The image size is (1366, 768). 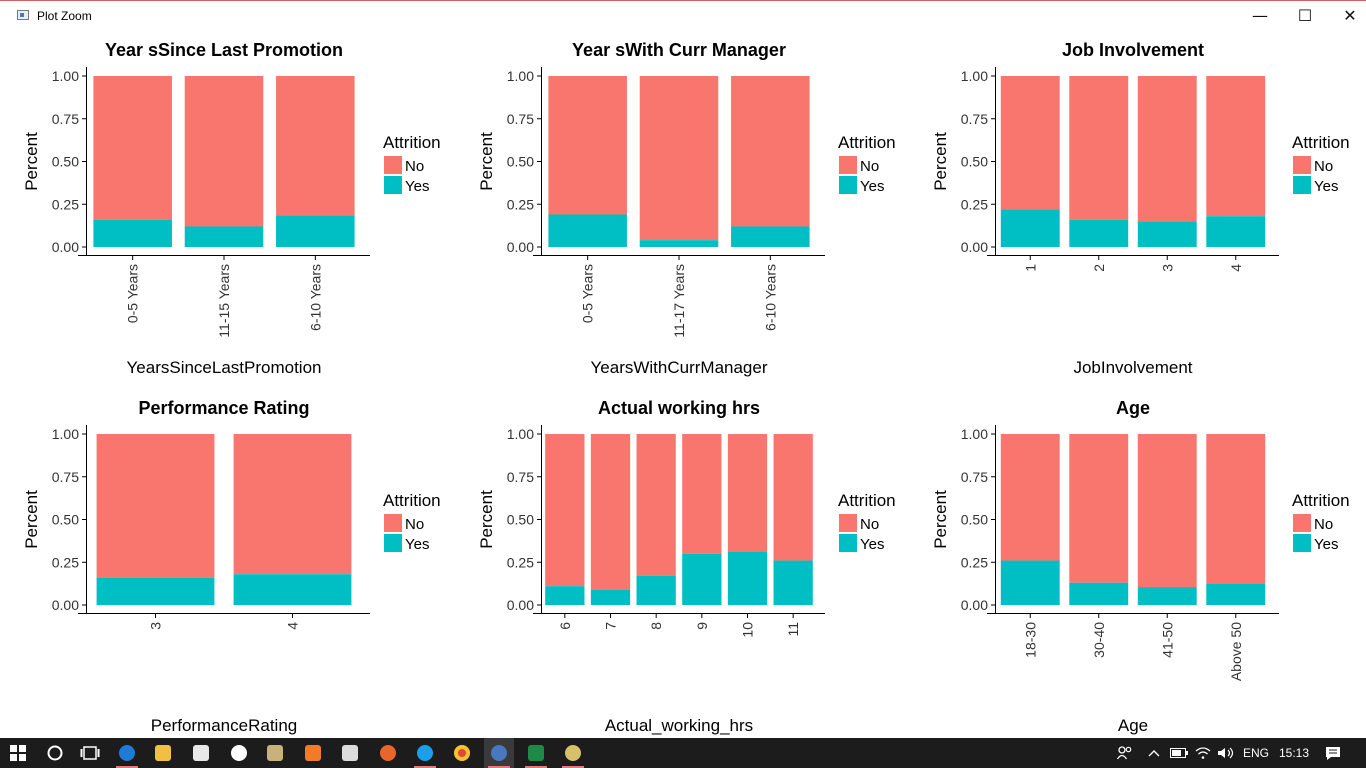 What do you see at coordinates (587, 145) in the screenshot?
I see `chart2-bar-no-0-5-years` at bounding box center [587, 145].